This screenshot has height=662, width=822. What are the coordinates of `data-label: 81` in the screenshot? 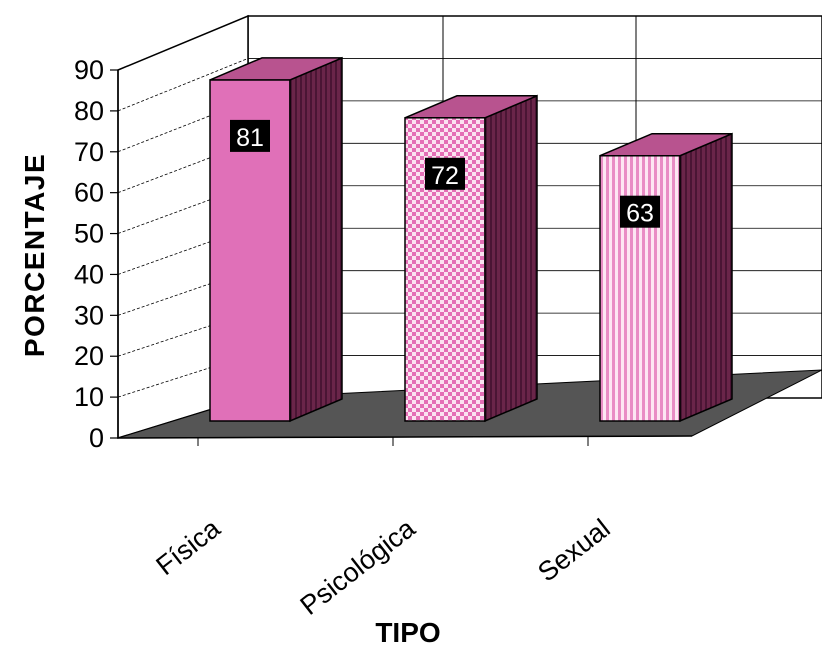 It's located at (250, 138).